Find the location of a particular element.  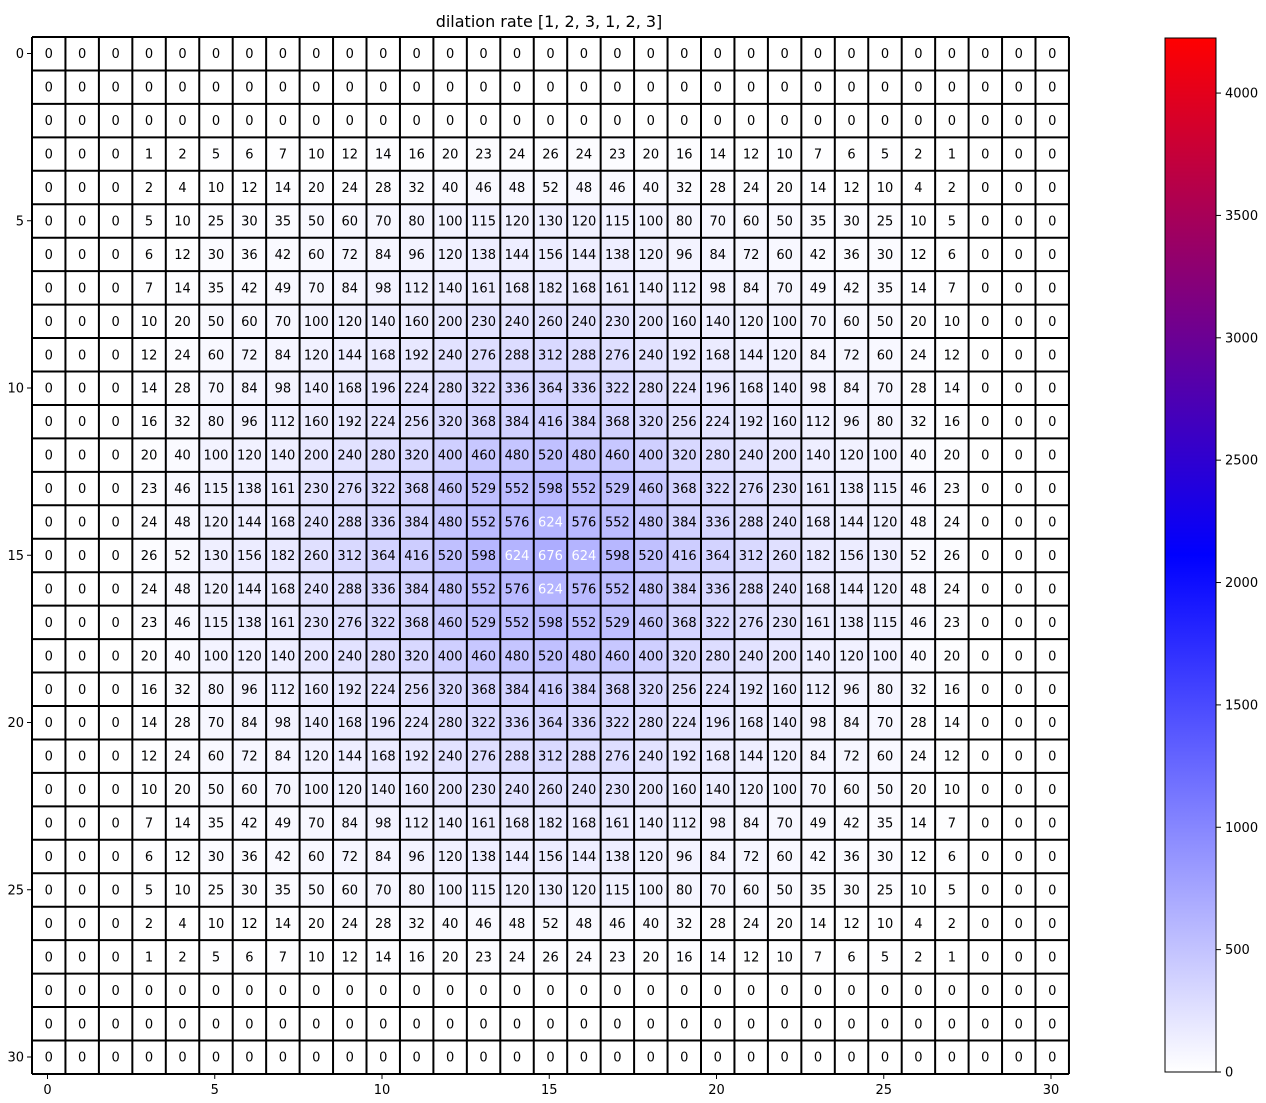

cell-value-label: 400 is located at coordinates (650, 656).